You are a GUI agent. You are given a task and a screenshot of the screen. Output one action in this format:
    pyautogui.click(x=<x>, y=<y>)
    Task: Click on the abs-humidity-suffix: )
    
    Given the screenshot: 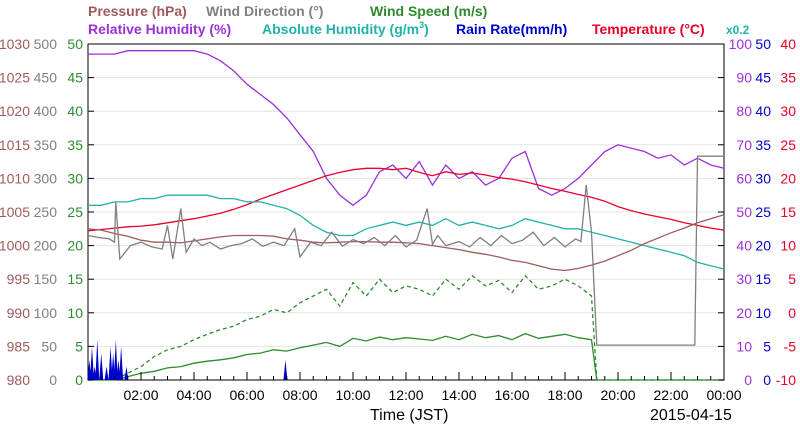 What is the action you would take?
    pyautogui.click(x=426, y=29)
    